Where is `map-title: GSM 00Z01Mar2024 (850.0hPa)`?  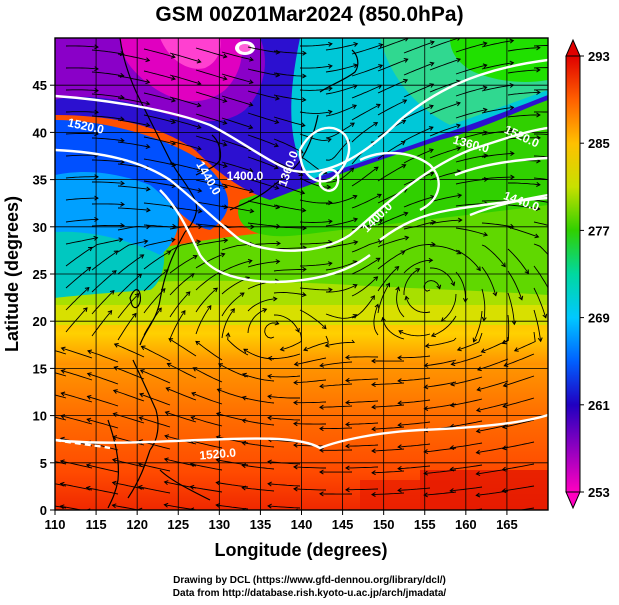
map-title: GSM 00Z01Mar2024 (850.0hPa) is located at coordinates (309, 14).